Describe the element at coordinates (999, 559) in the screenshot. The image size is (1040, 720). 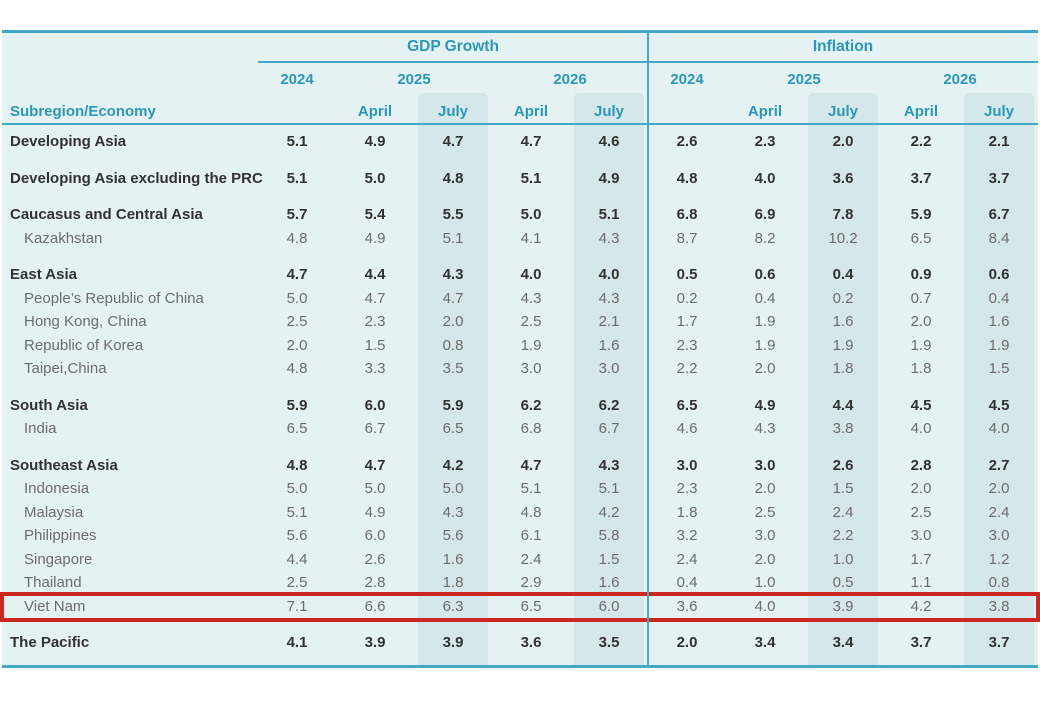
I see `inflation-value: 1.2` at that location.